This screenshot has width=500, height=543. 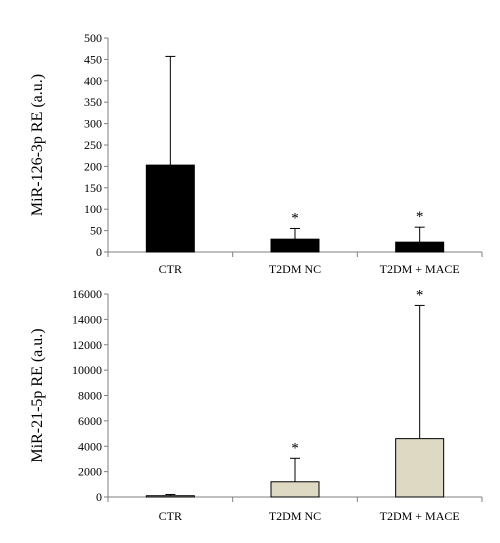 I want to click on y-tick-label: 12000, so click(x=87, y=345).